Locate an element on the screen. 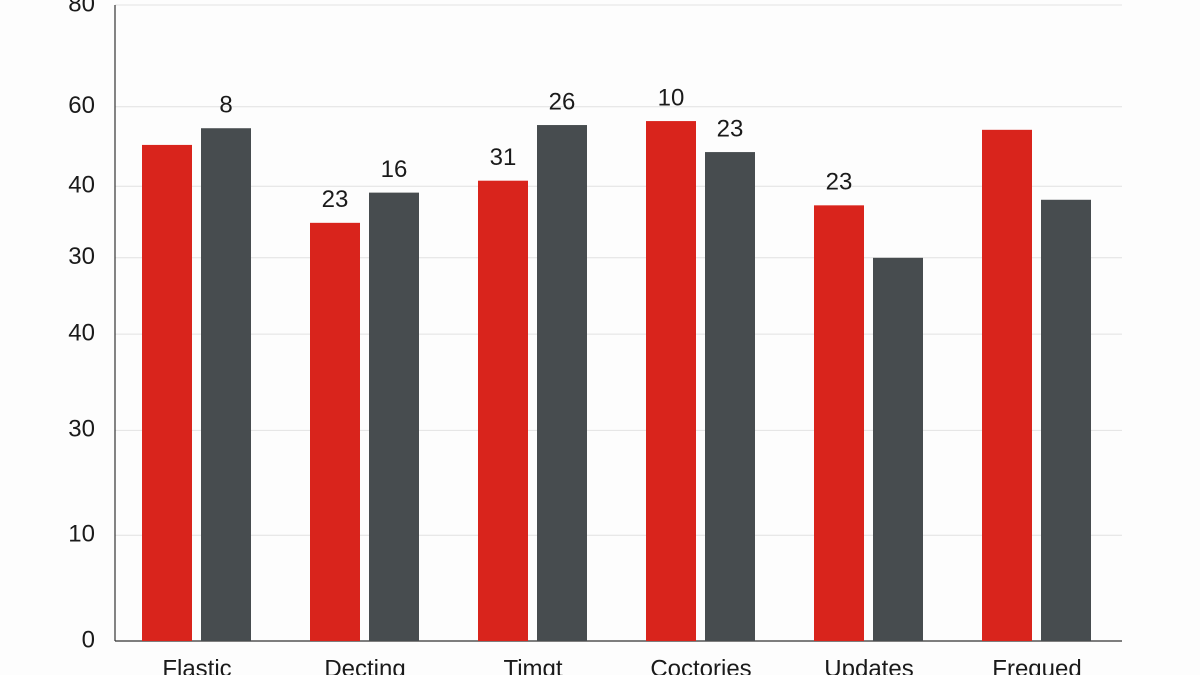 This screenshot has width=1200, height=675. y-tick-label: 80 is located at coordinates (81, 8).